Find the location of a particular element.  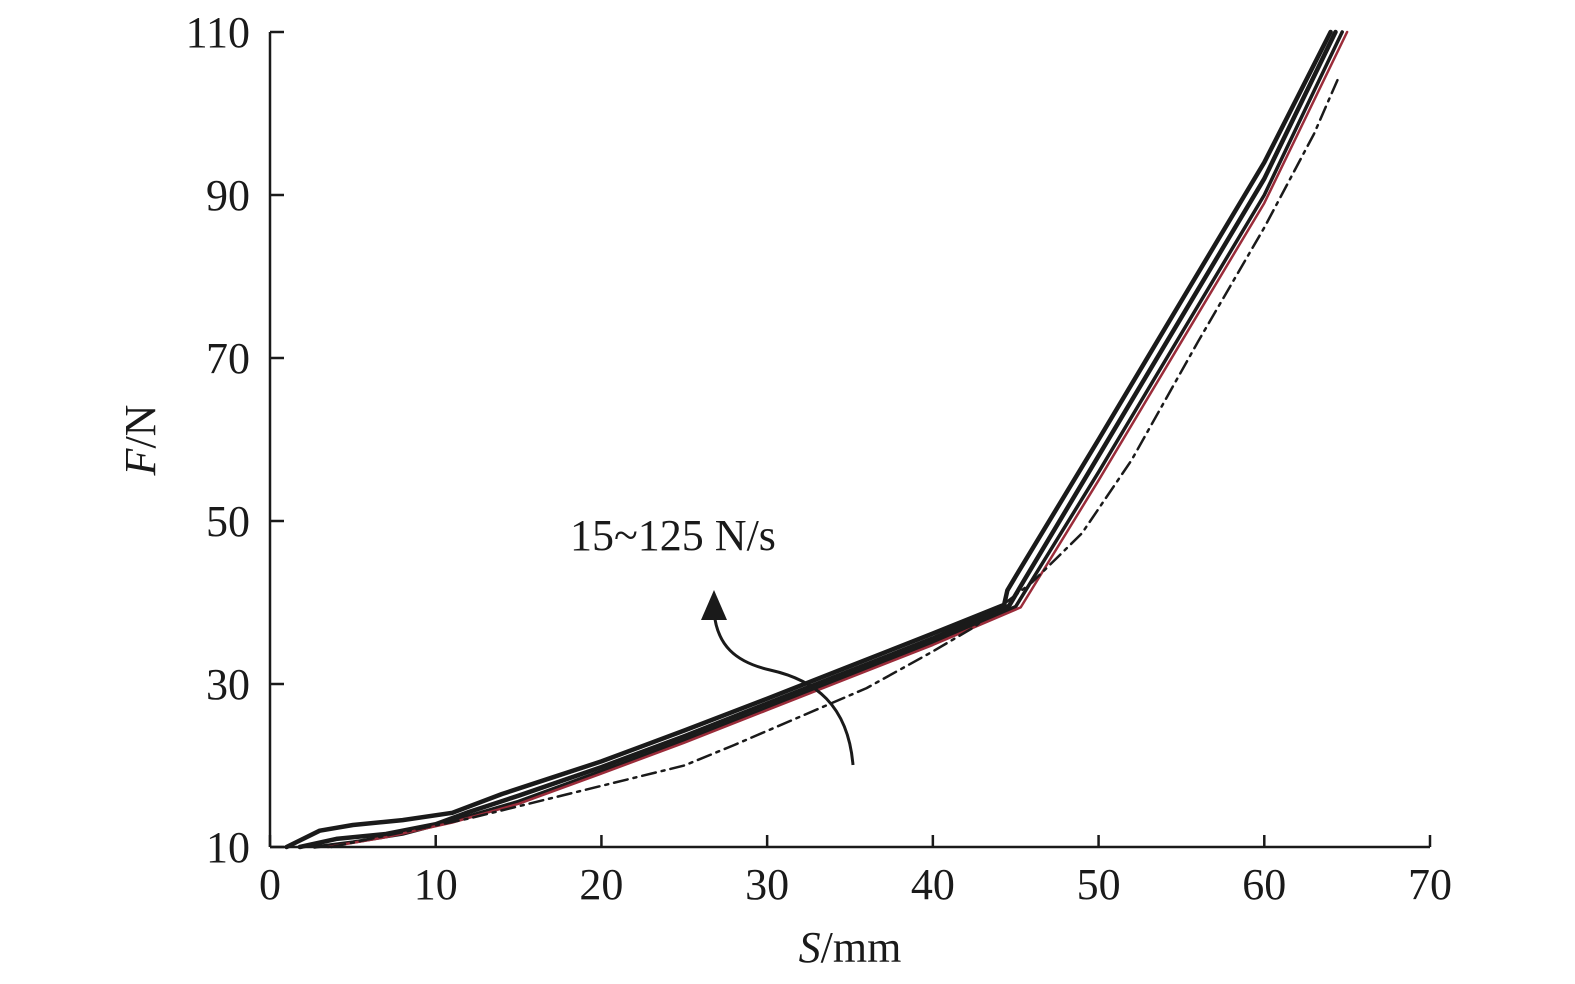

y-tick-label: 70 is located at coordinates (228, 358).